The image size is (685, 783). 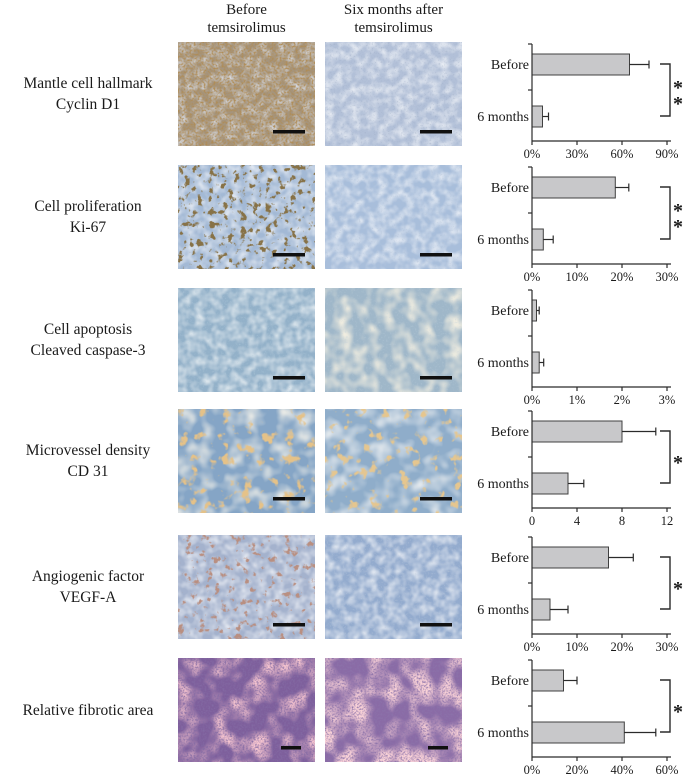 What do you see at coordinates (88, 597) in the screenshot?
I see `row-label-line2: VEGF-A` at bounding box center [88, 597].